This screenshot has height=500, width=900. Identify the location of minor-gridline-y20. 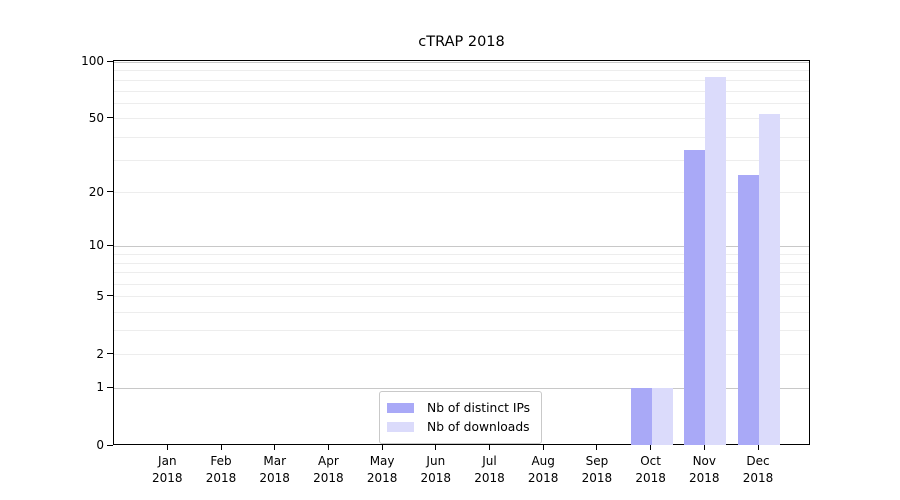
(461, 193).